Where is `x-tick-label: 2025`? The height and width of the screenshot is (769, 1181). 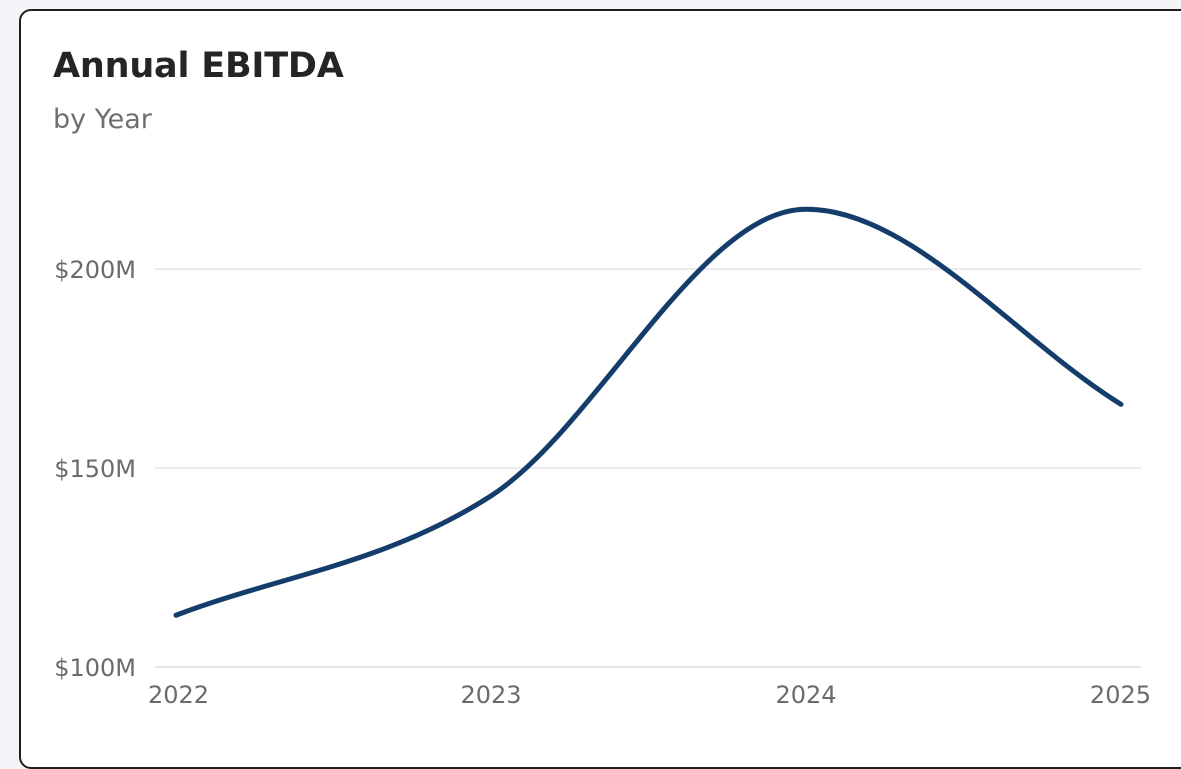 x-tick-label: 2025 is located at coordinates (1120, 695).